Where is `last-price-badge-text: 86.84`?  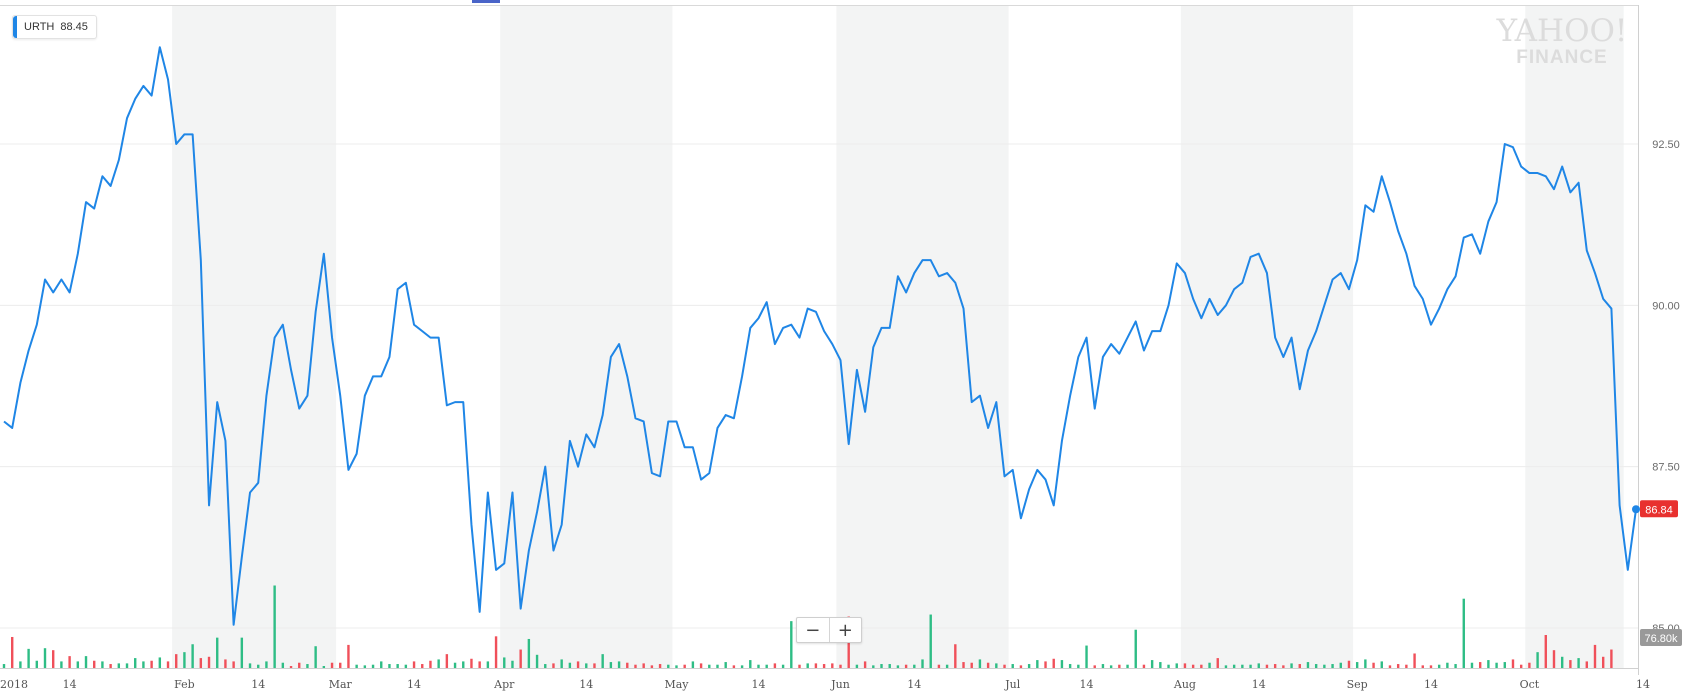
last-price-badge-text: 86.84 is located at coordinates (1659, 510).